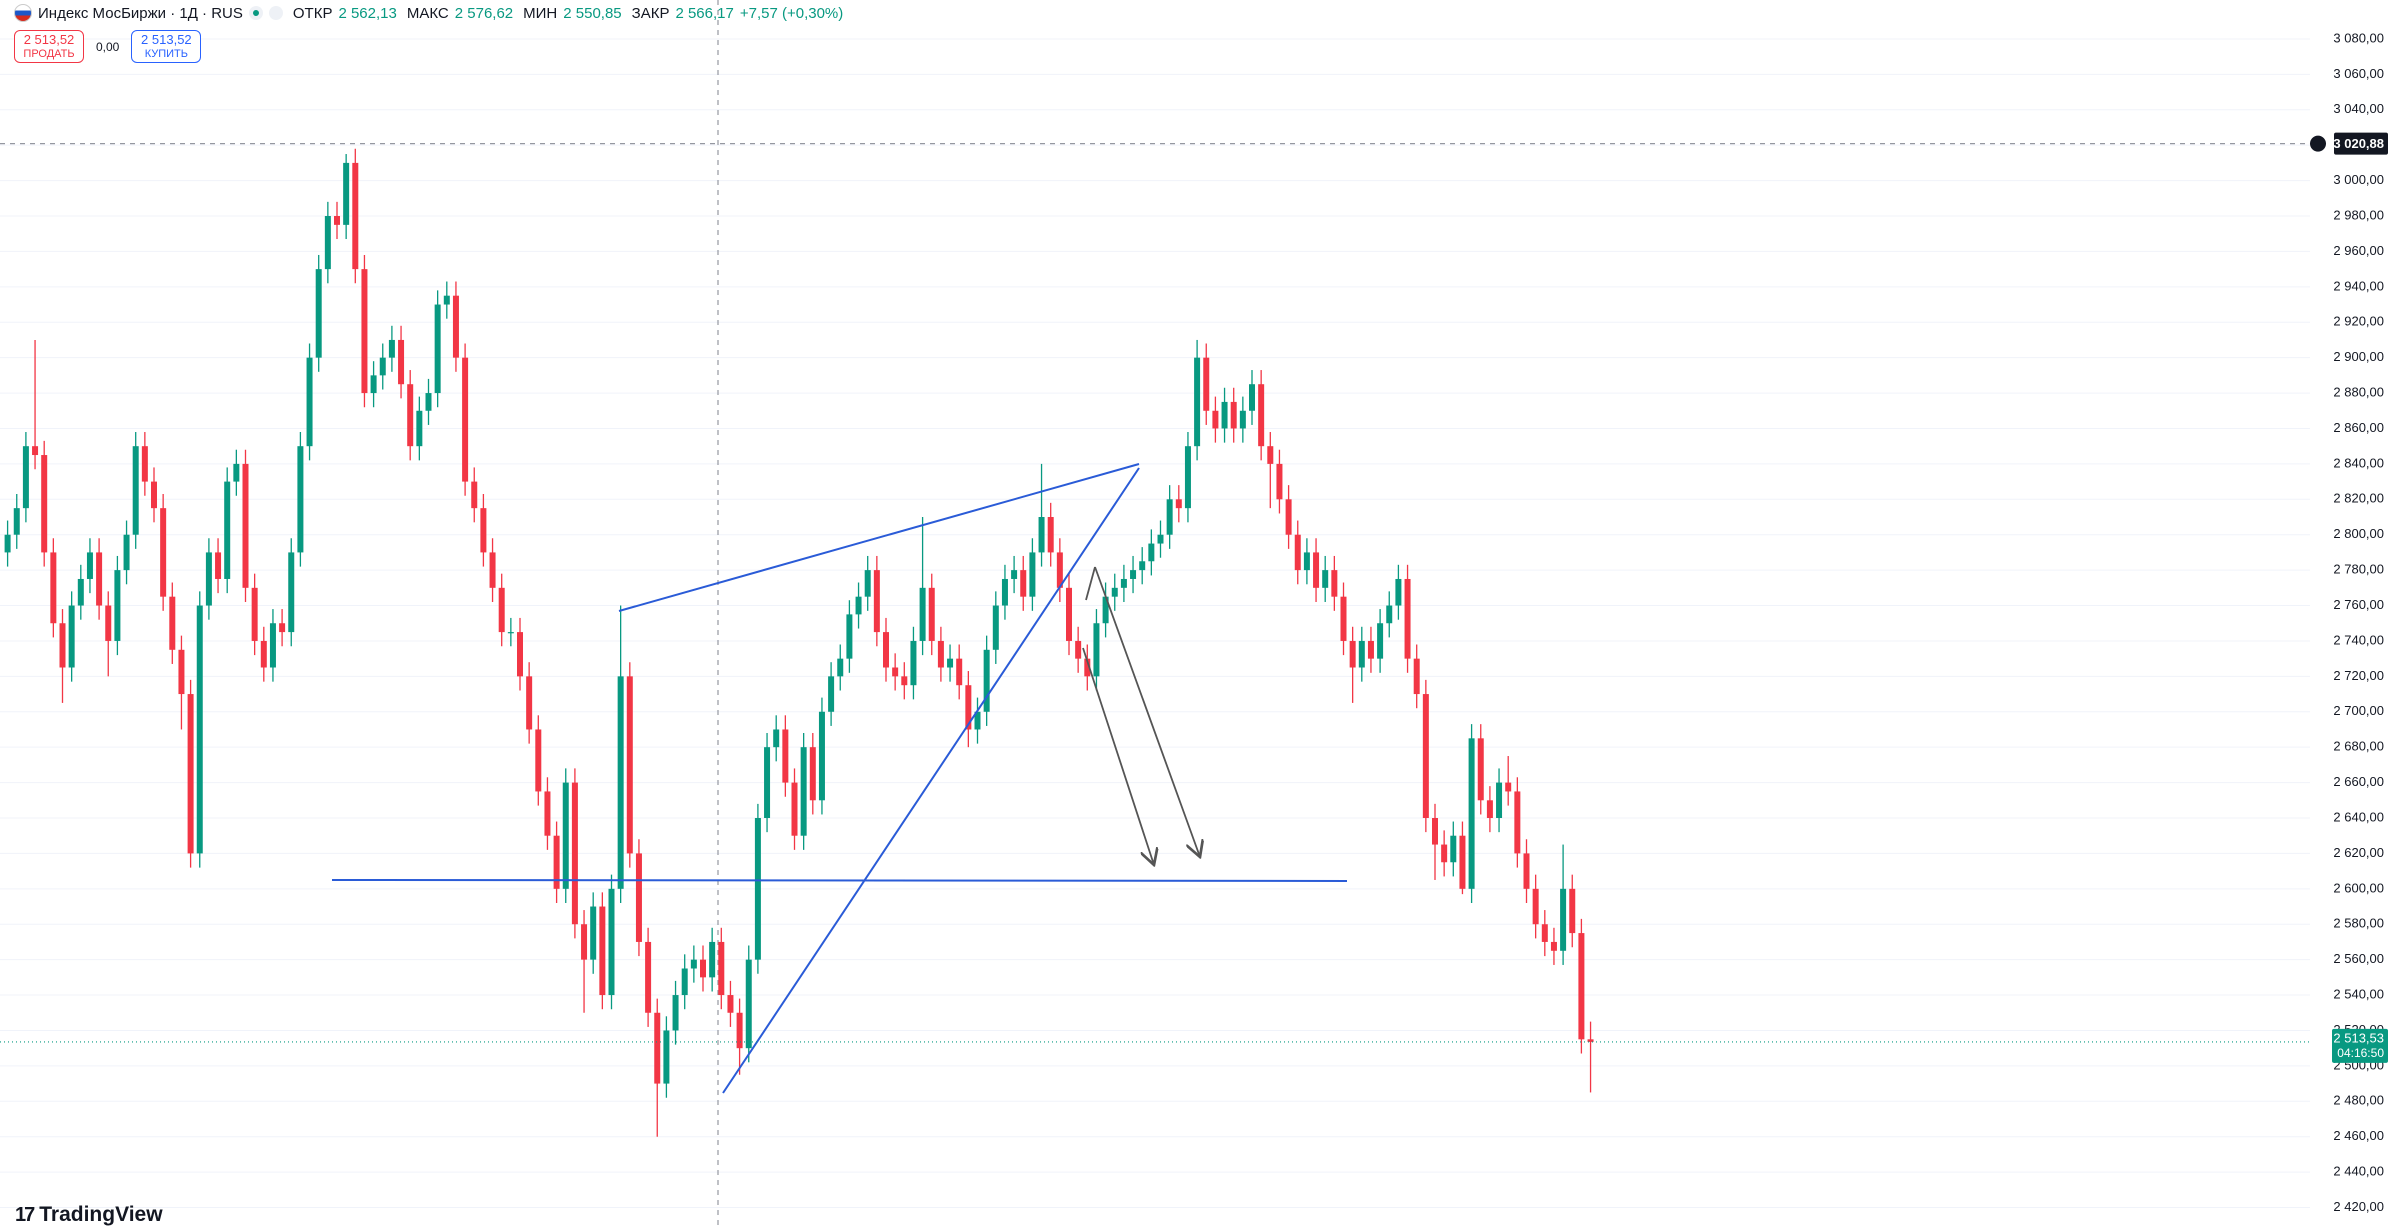  Describe the element at coordinates (2358, 427) in the screenshot. I see `y-tick-label: 2 860,00` at that location.